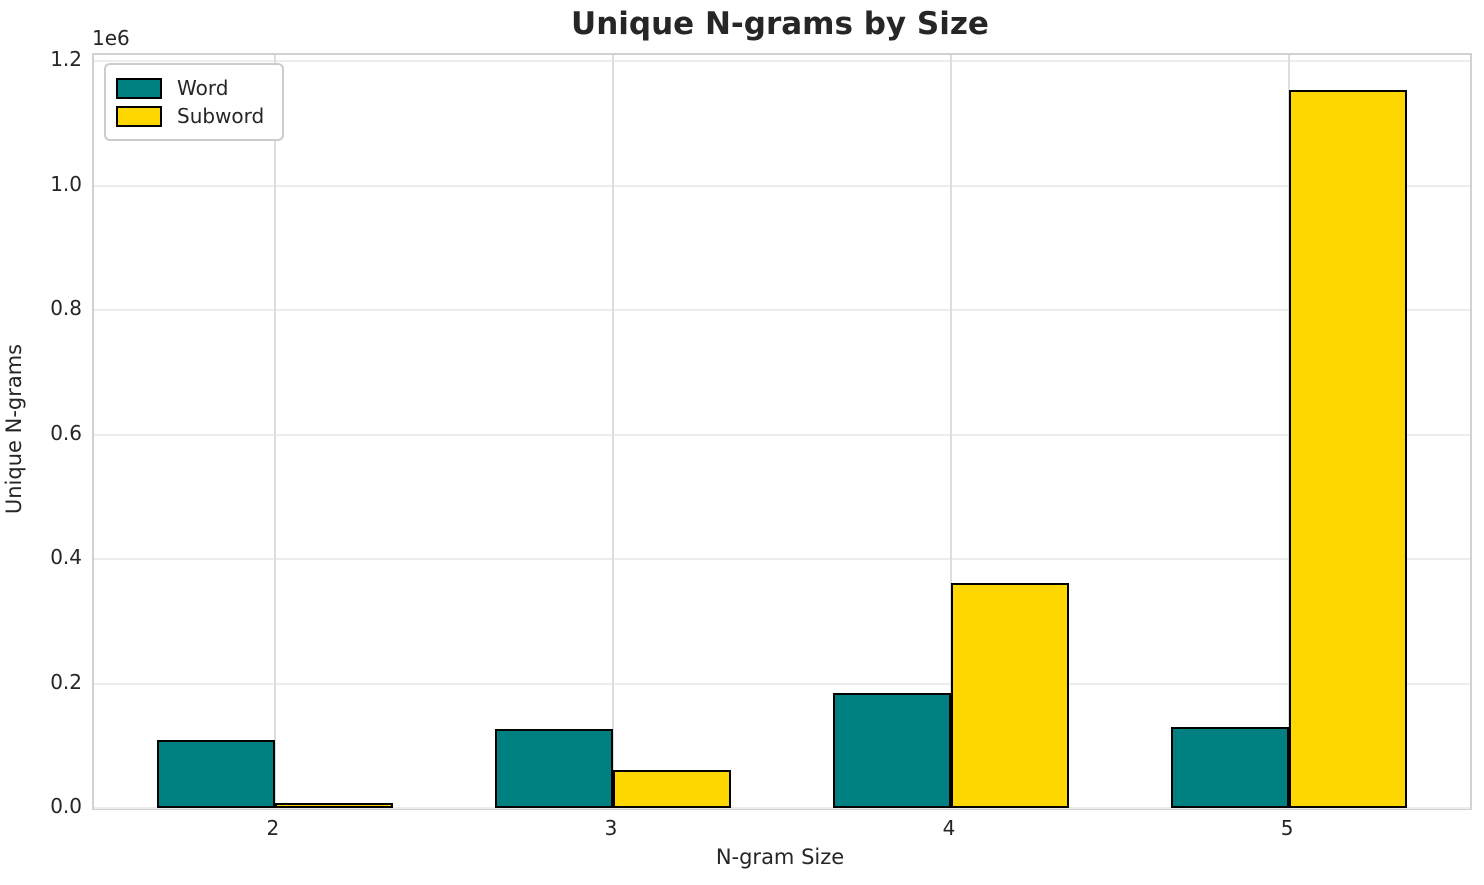 This screenshot has width=1484, height=885. What do you see at coordinates (273, 828) in the screenshot?
I see `xtick-2: 2` at bounding box center [273, 828].